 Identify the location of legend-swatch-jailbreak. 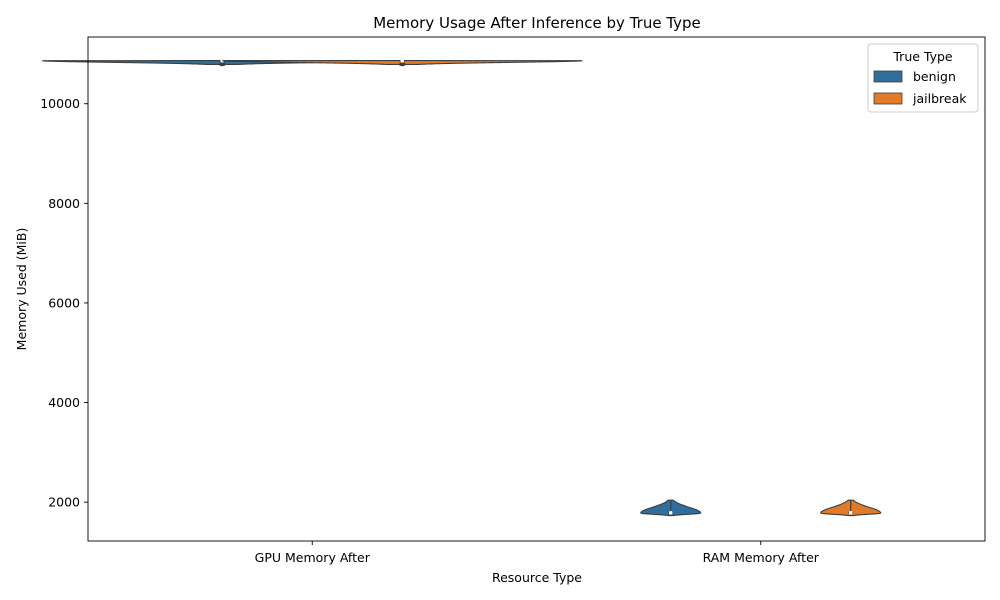
(888, 98).